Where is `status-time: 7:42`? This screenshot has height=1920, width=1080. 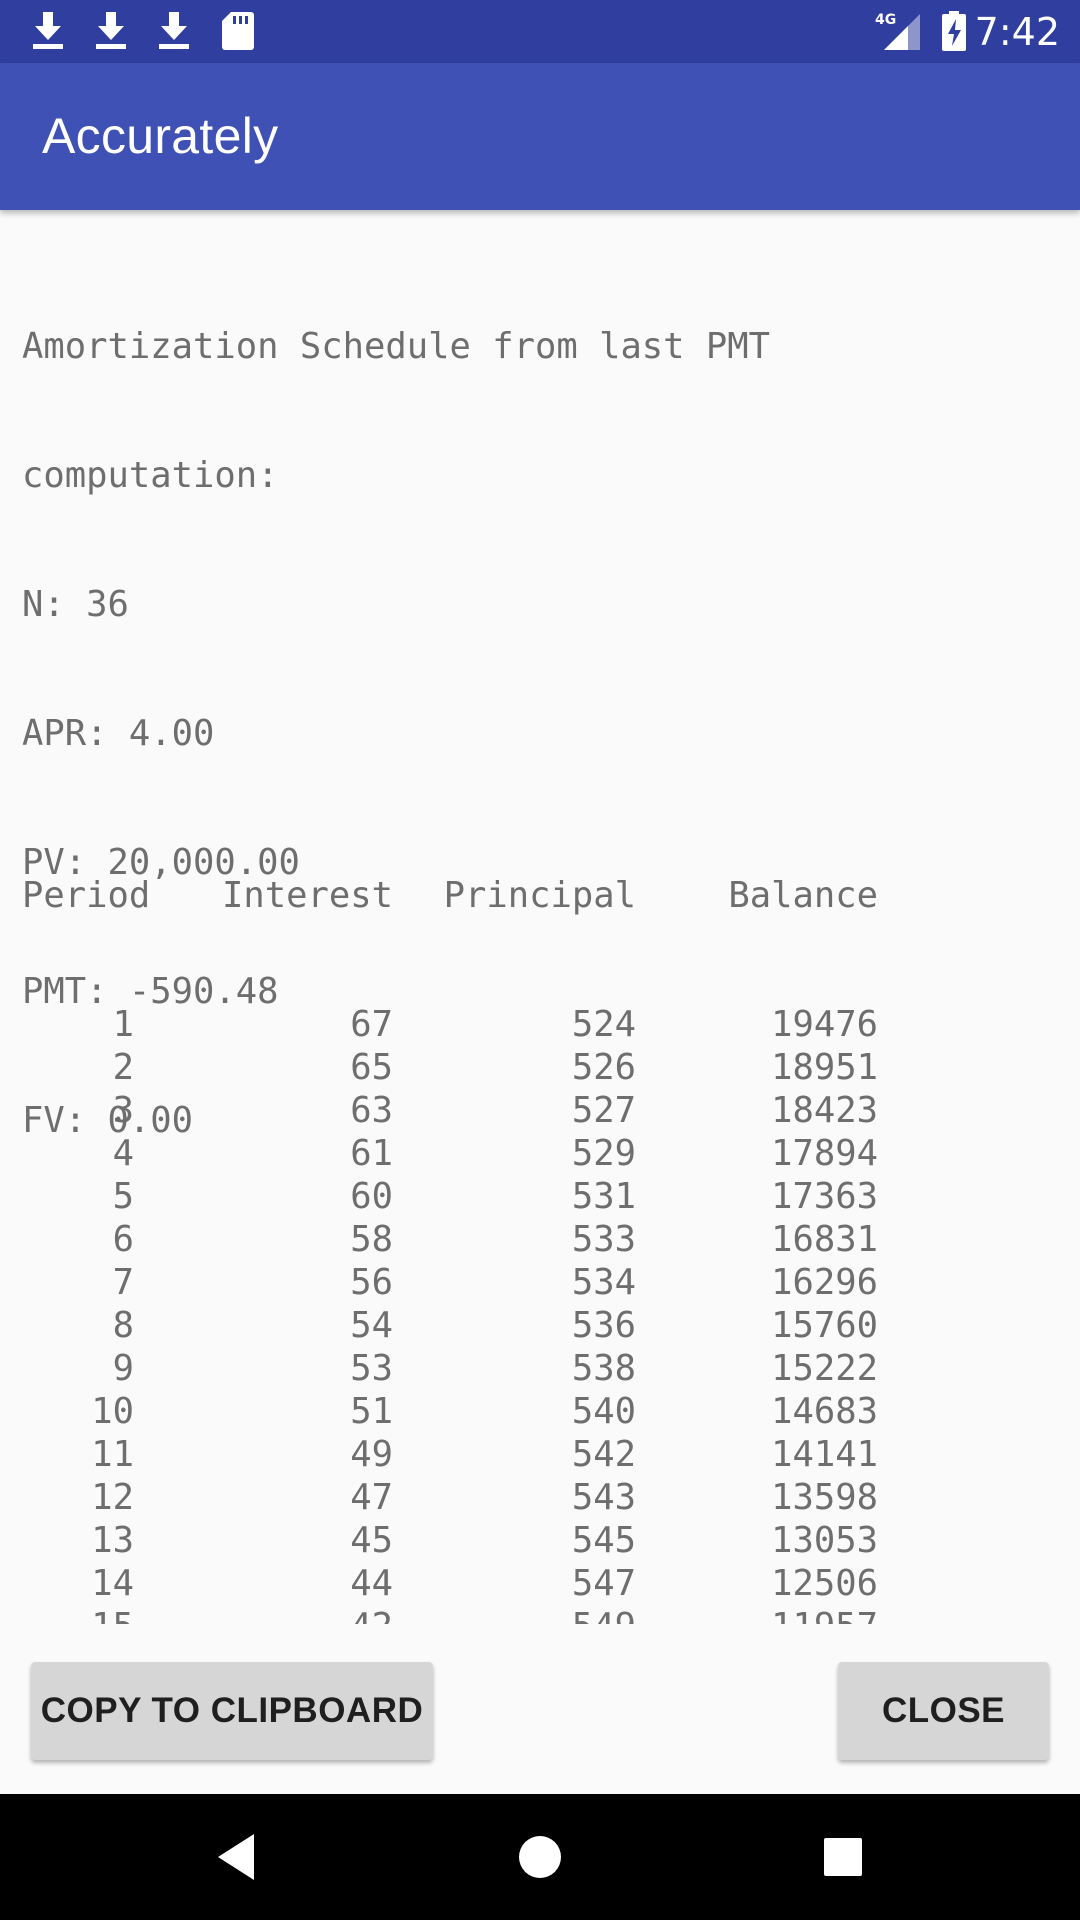 status-time: 7:42 is located at coordinates (1017, 32).